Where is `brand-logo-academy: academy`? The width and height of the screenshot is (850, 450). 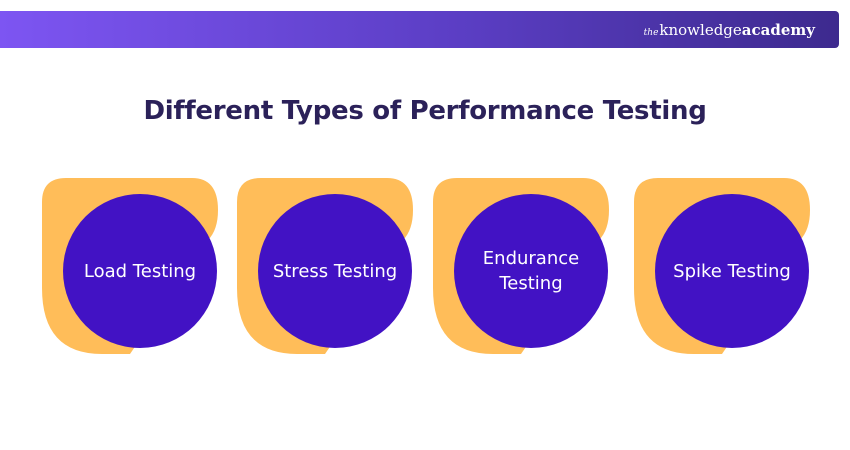
brand-logo-academy: academy is located at coordinates (778, 30).